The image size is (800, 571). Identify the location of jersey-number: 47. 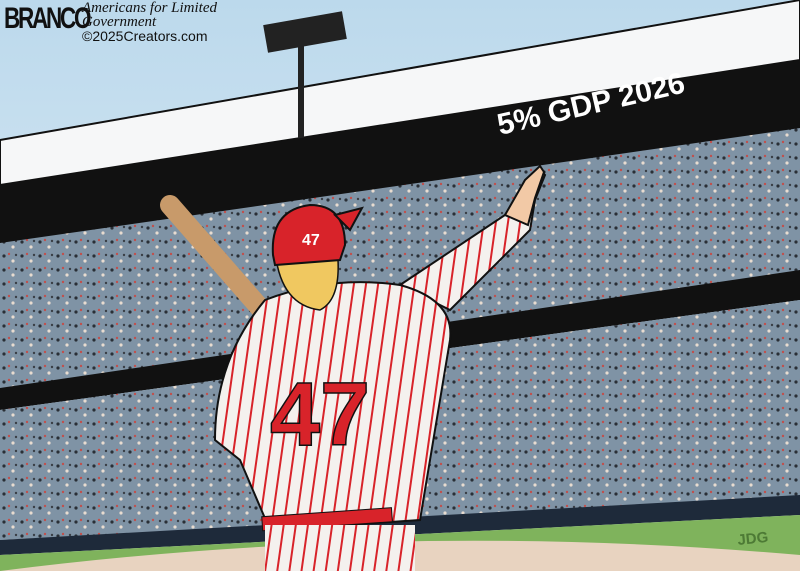
(320, 415).